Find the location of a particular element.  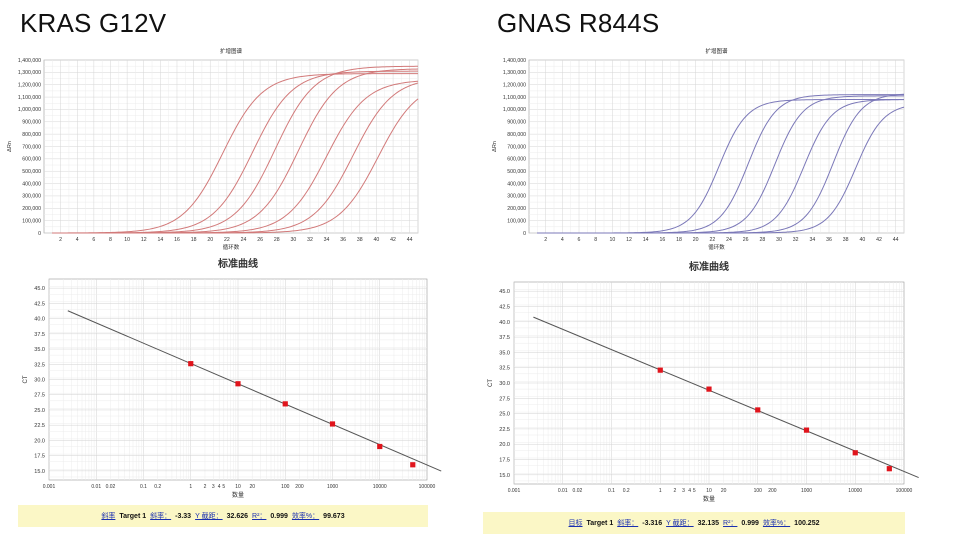

x-tick-label: 32 is located at coordinates (796, 240).